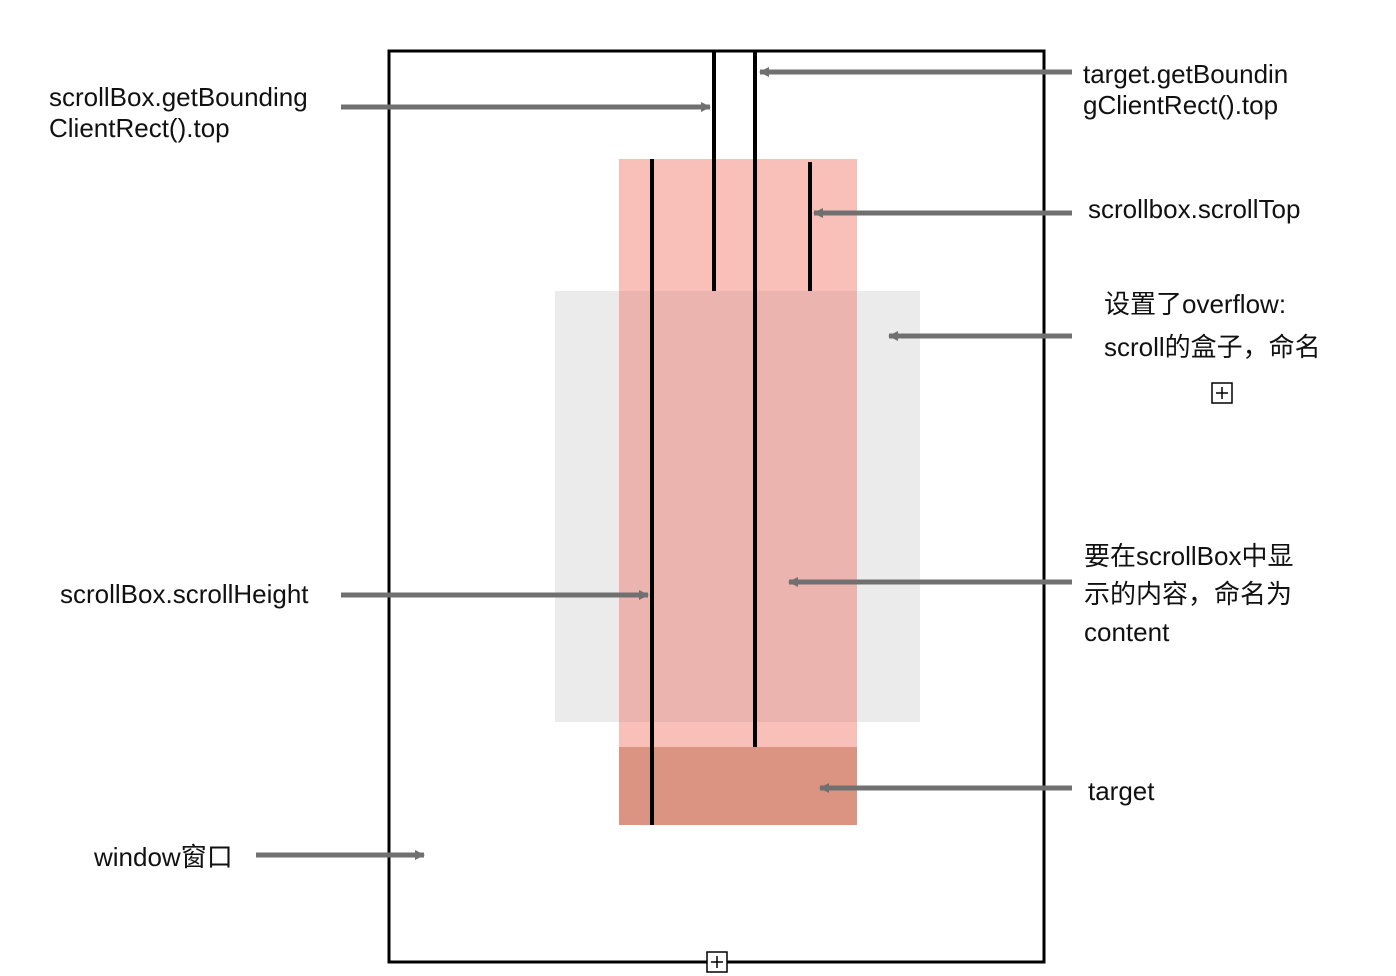 This screenshot has height=976, width=1396. Describe the element at coordinates (1212, 347) in the screenshot. I see `label-line: scroll的盒子，命名` at that location.